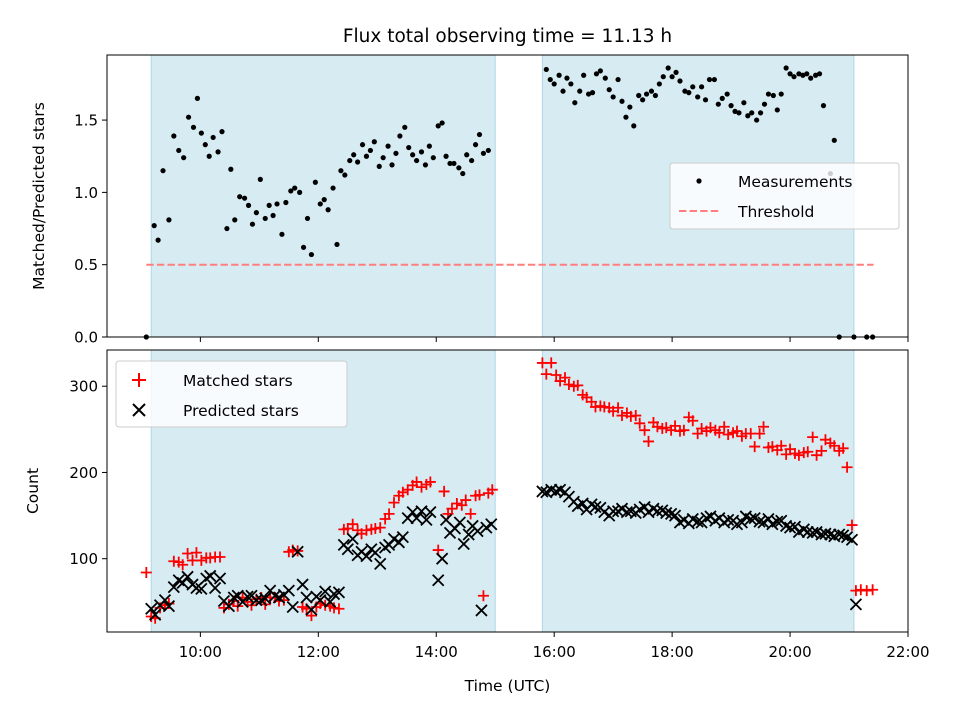 This screenshot has width=960, height=724. What do you see at coordinates (86, 121) in the screenshot?
I see `y-tick-label: 1.5` at bounding box center [86, 121].